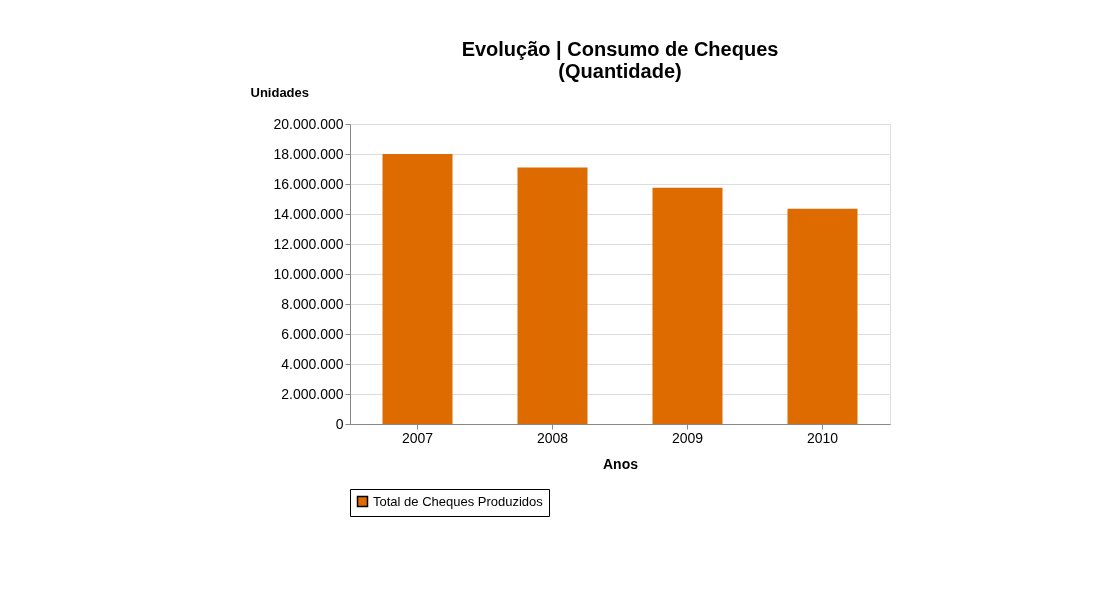  I want to click on y-tick-label: 2.000.000, so click(312, 393).